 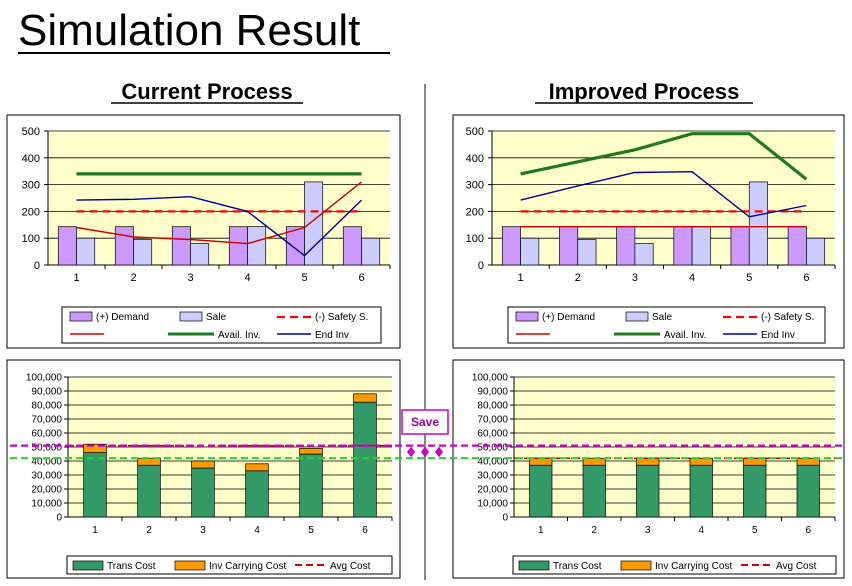 I want to click on legend-trans-swatch, so click(x=534, y=565).